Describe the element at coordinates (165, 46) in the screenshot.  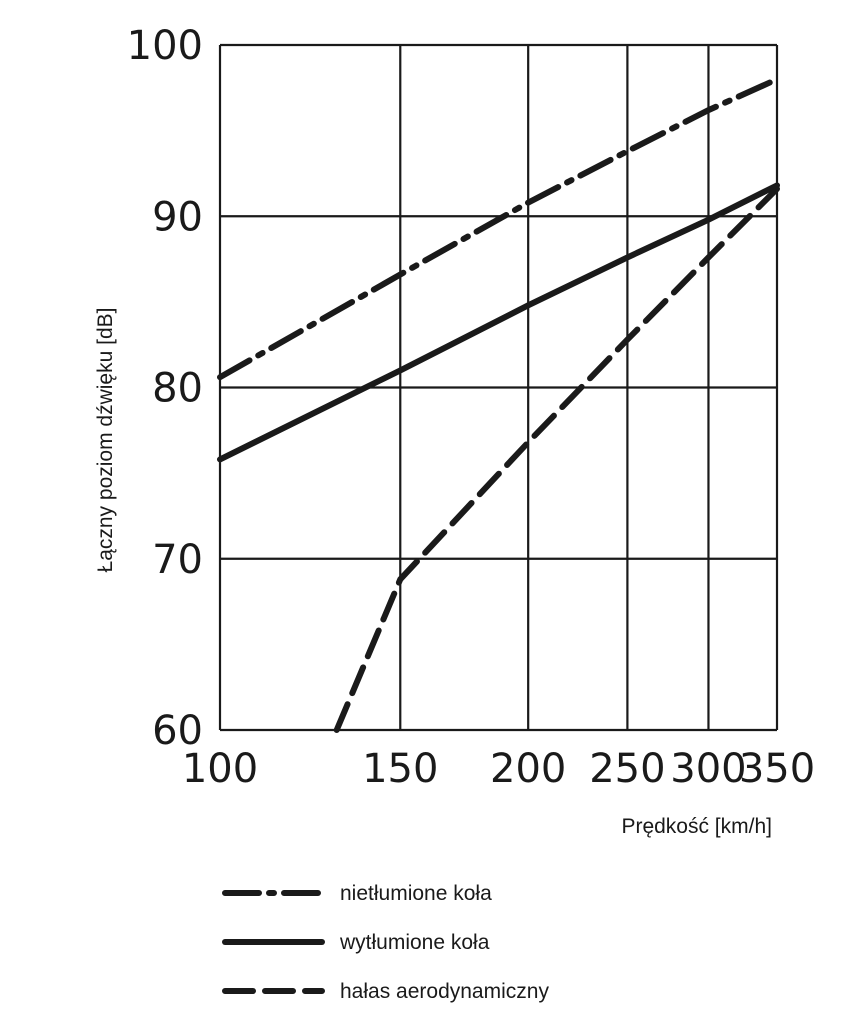
I see `y-tick-label: 100` at that location.